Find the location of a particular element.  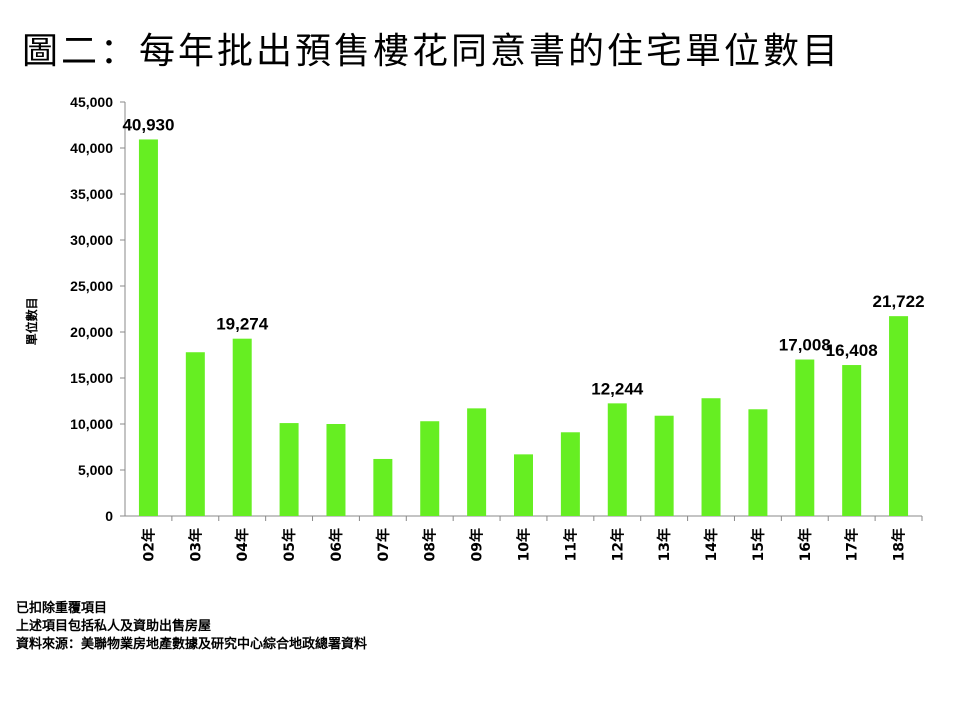

chart-title: 圖二：每年批出預售樓花同意書的住宅單位數目 is located at coordinates (432, 51).